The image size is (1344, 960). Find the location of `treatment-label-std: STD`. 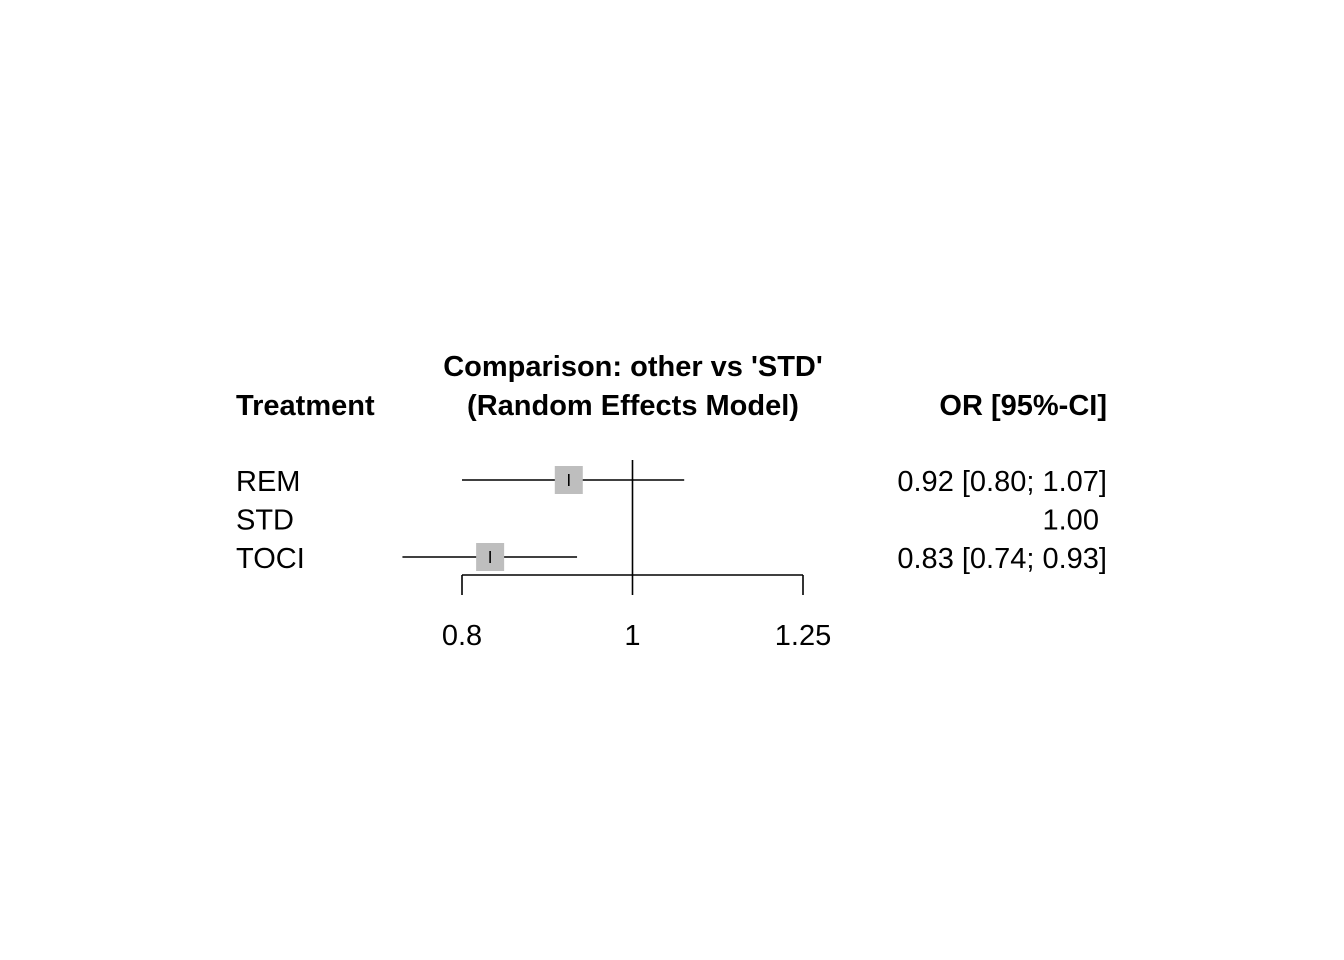

treatment-label-std: STD is located at coordinates (265, 521).